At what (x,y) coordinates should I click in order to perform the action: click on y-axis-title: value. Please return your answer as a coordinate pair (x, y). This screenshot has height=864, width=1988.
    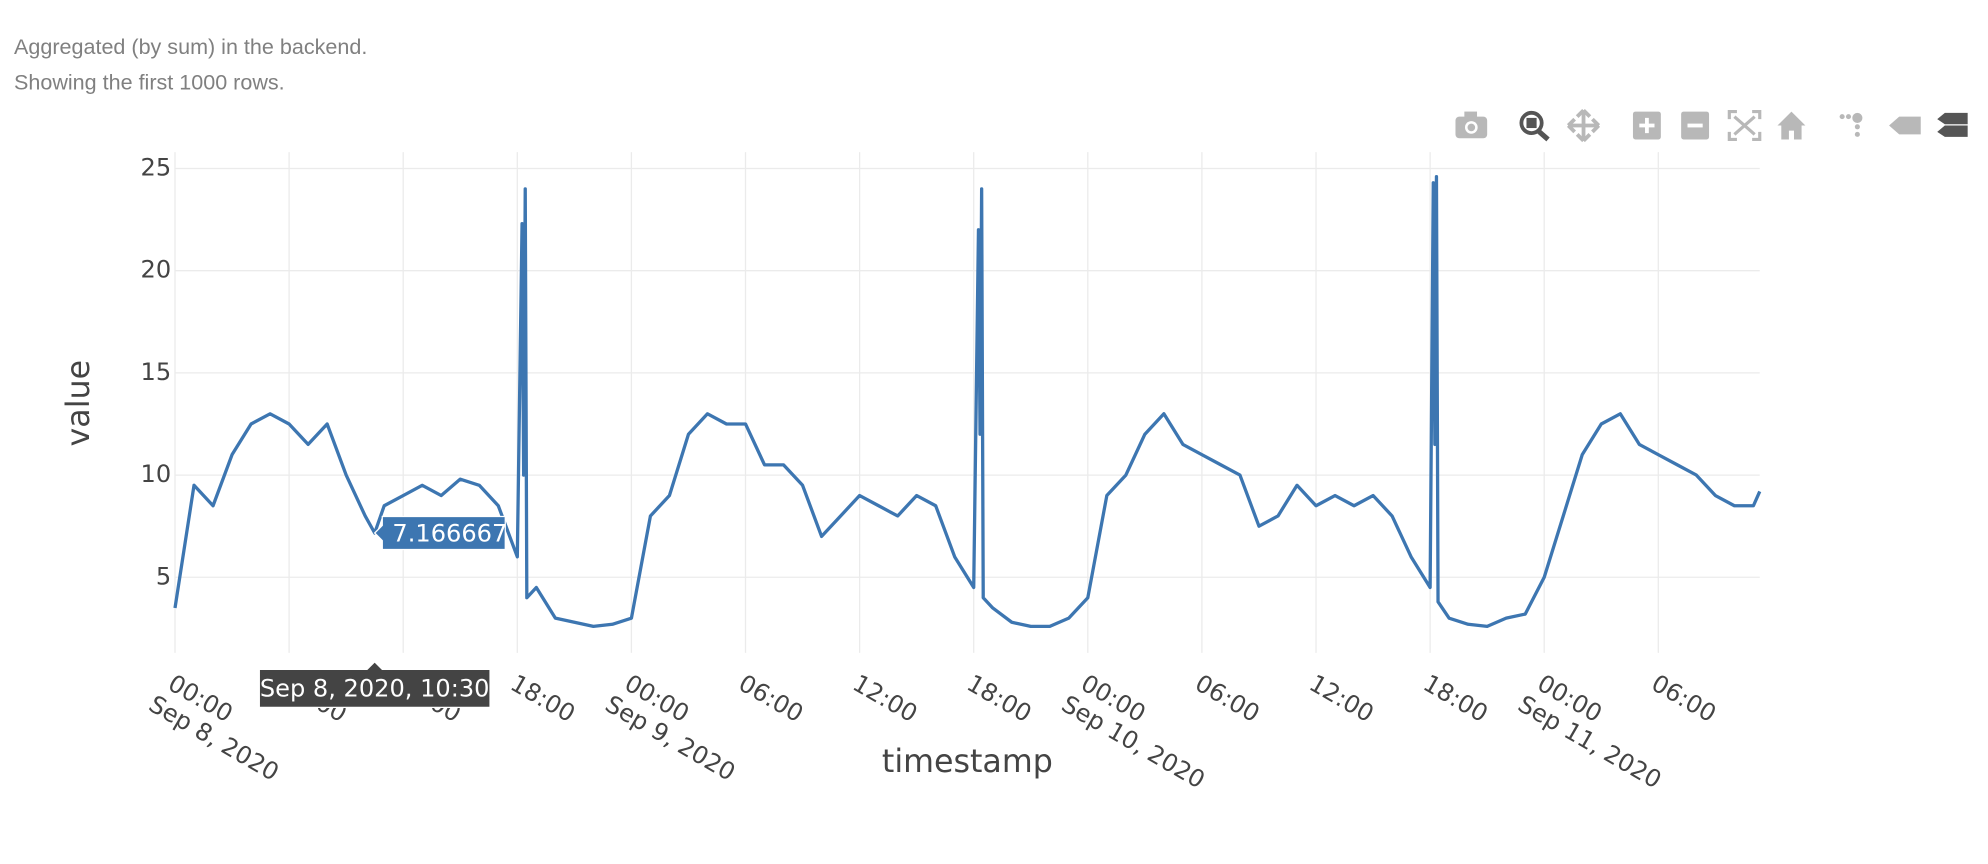
    Looking at the image, I should click on (79, 403).